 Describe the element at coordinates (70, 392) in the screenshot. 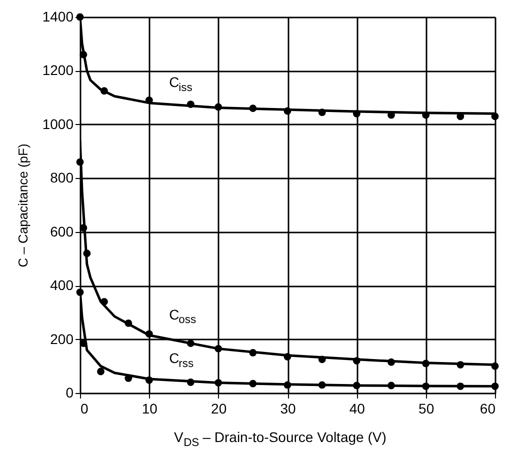

I see `y-tick-label: 0` at that location.